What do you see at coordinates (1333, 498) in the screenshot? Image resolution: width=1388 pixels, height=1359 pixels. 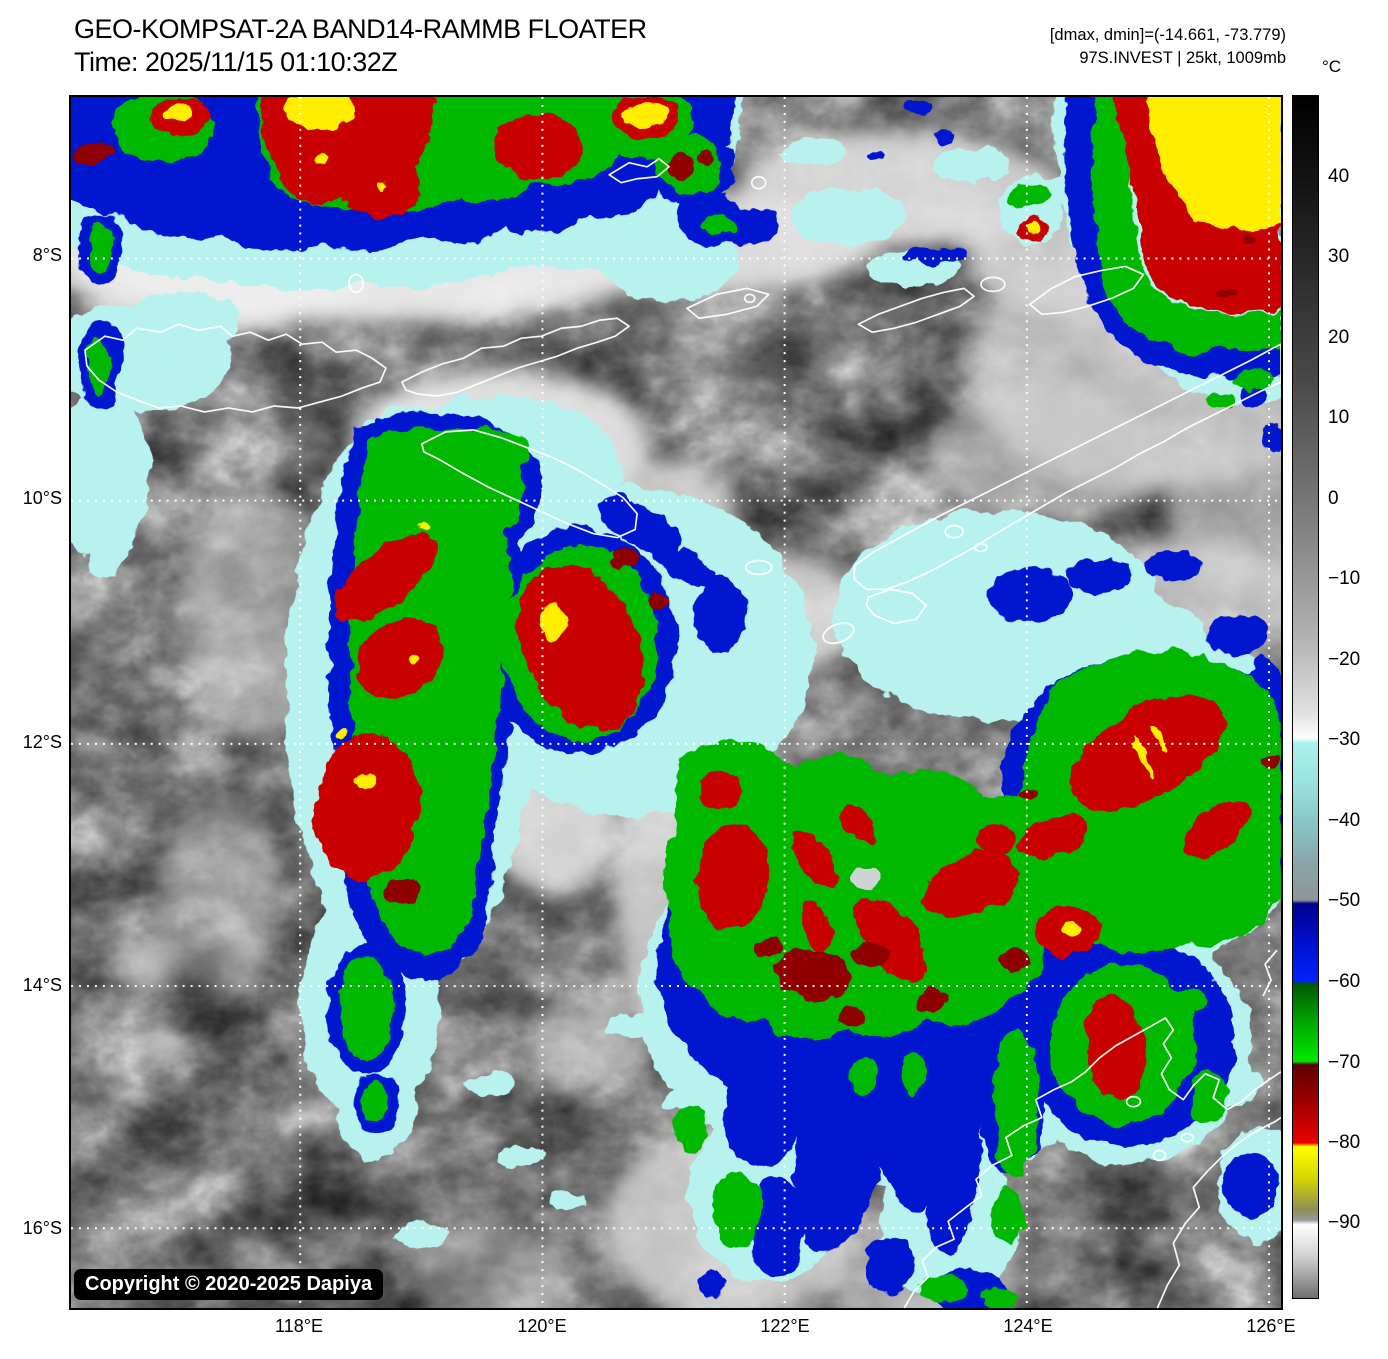 I see `colorbar-tick: 0` at bounding box center [1333, 498].